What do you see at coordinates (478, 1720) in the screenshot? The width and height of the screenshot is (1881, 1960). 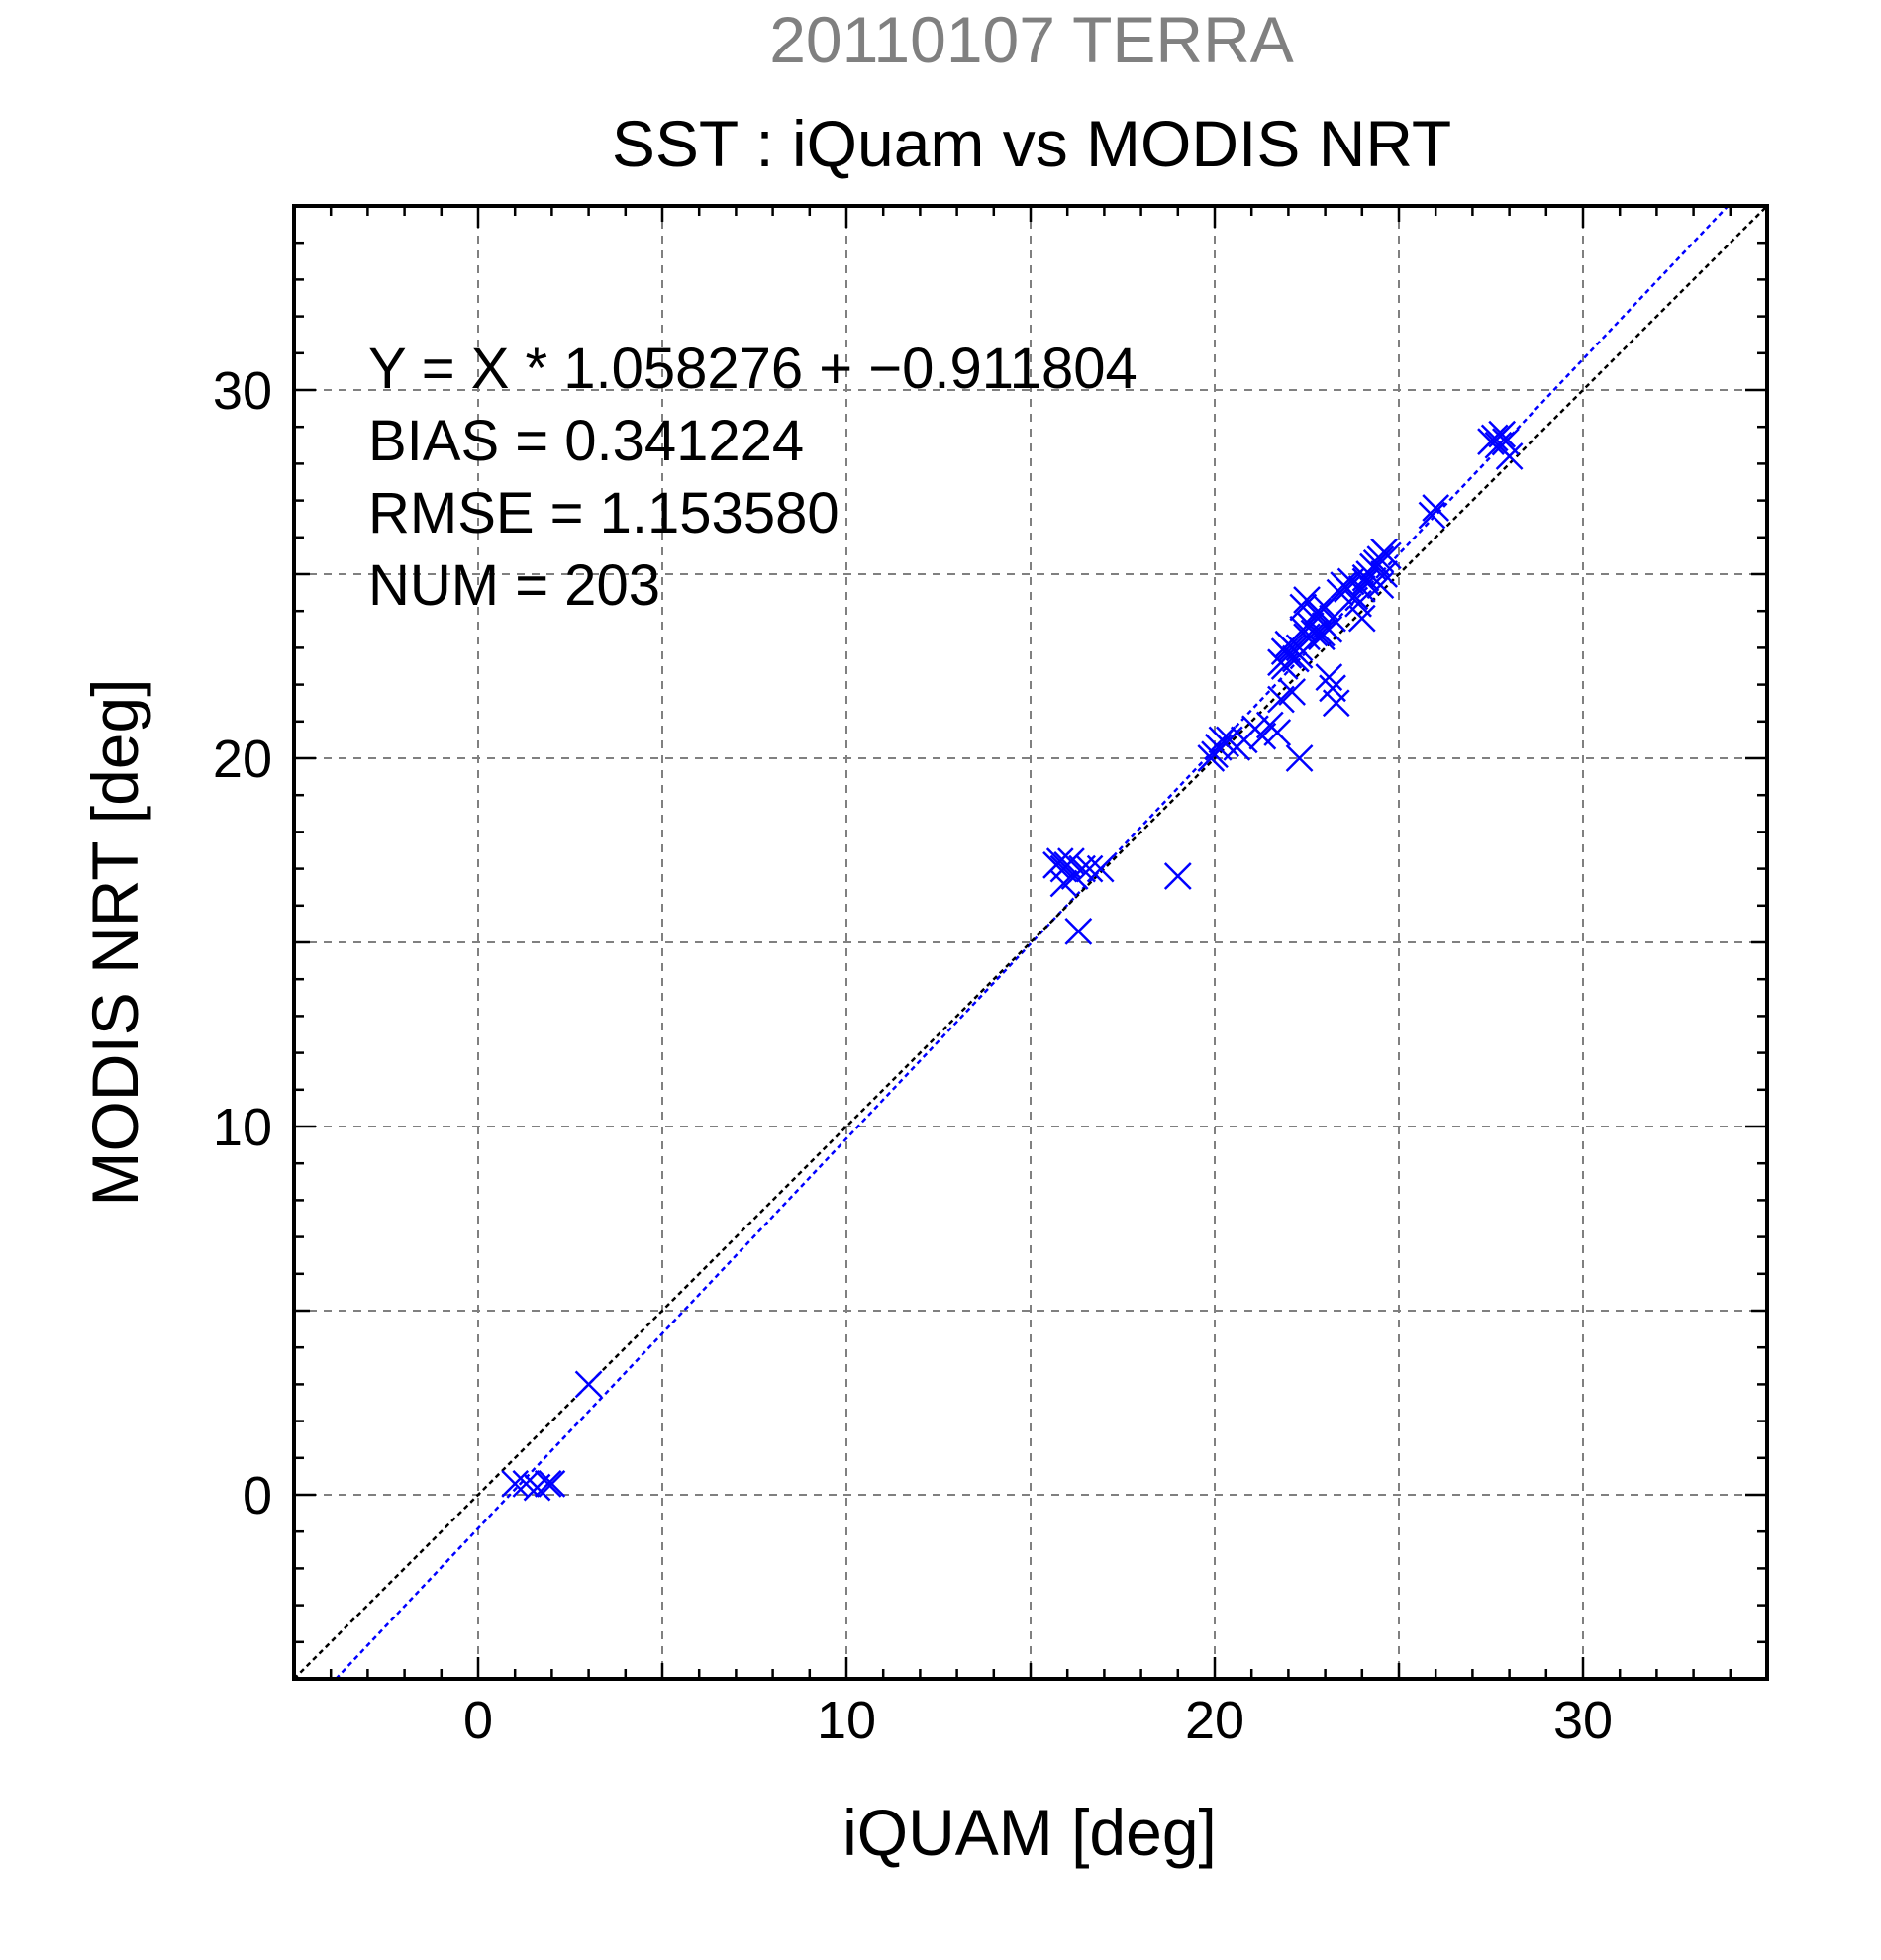 I see `x-tick-label: 0` at bounding box center [478, 1720].